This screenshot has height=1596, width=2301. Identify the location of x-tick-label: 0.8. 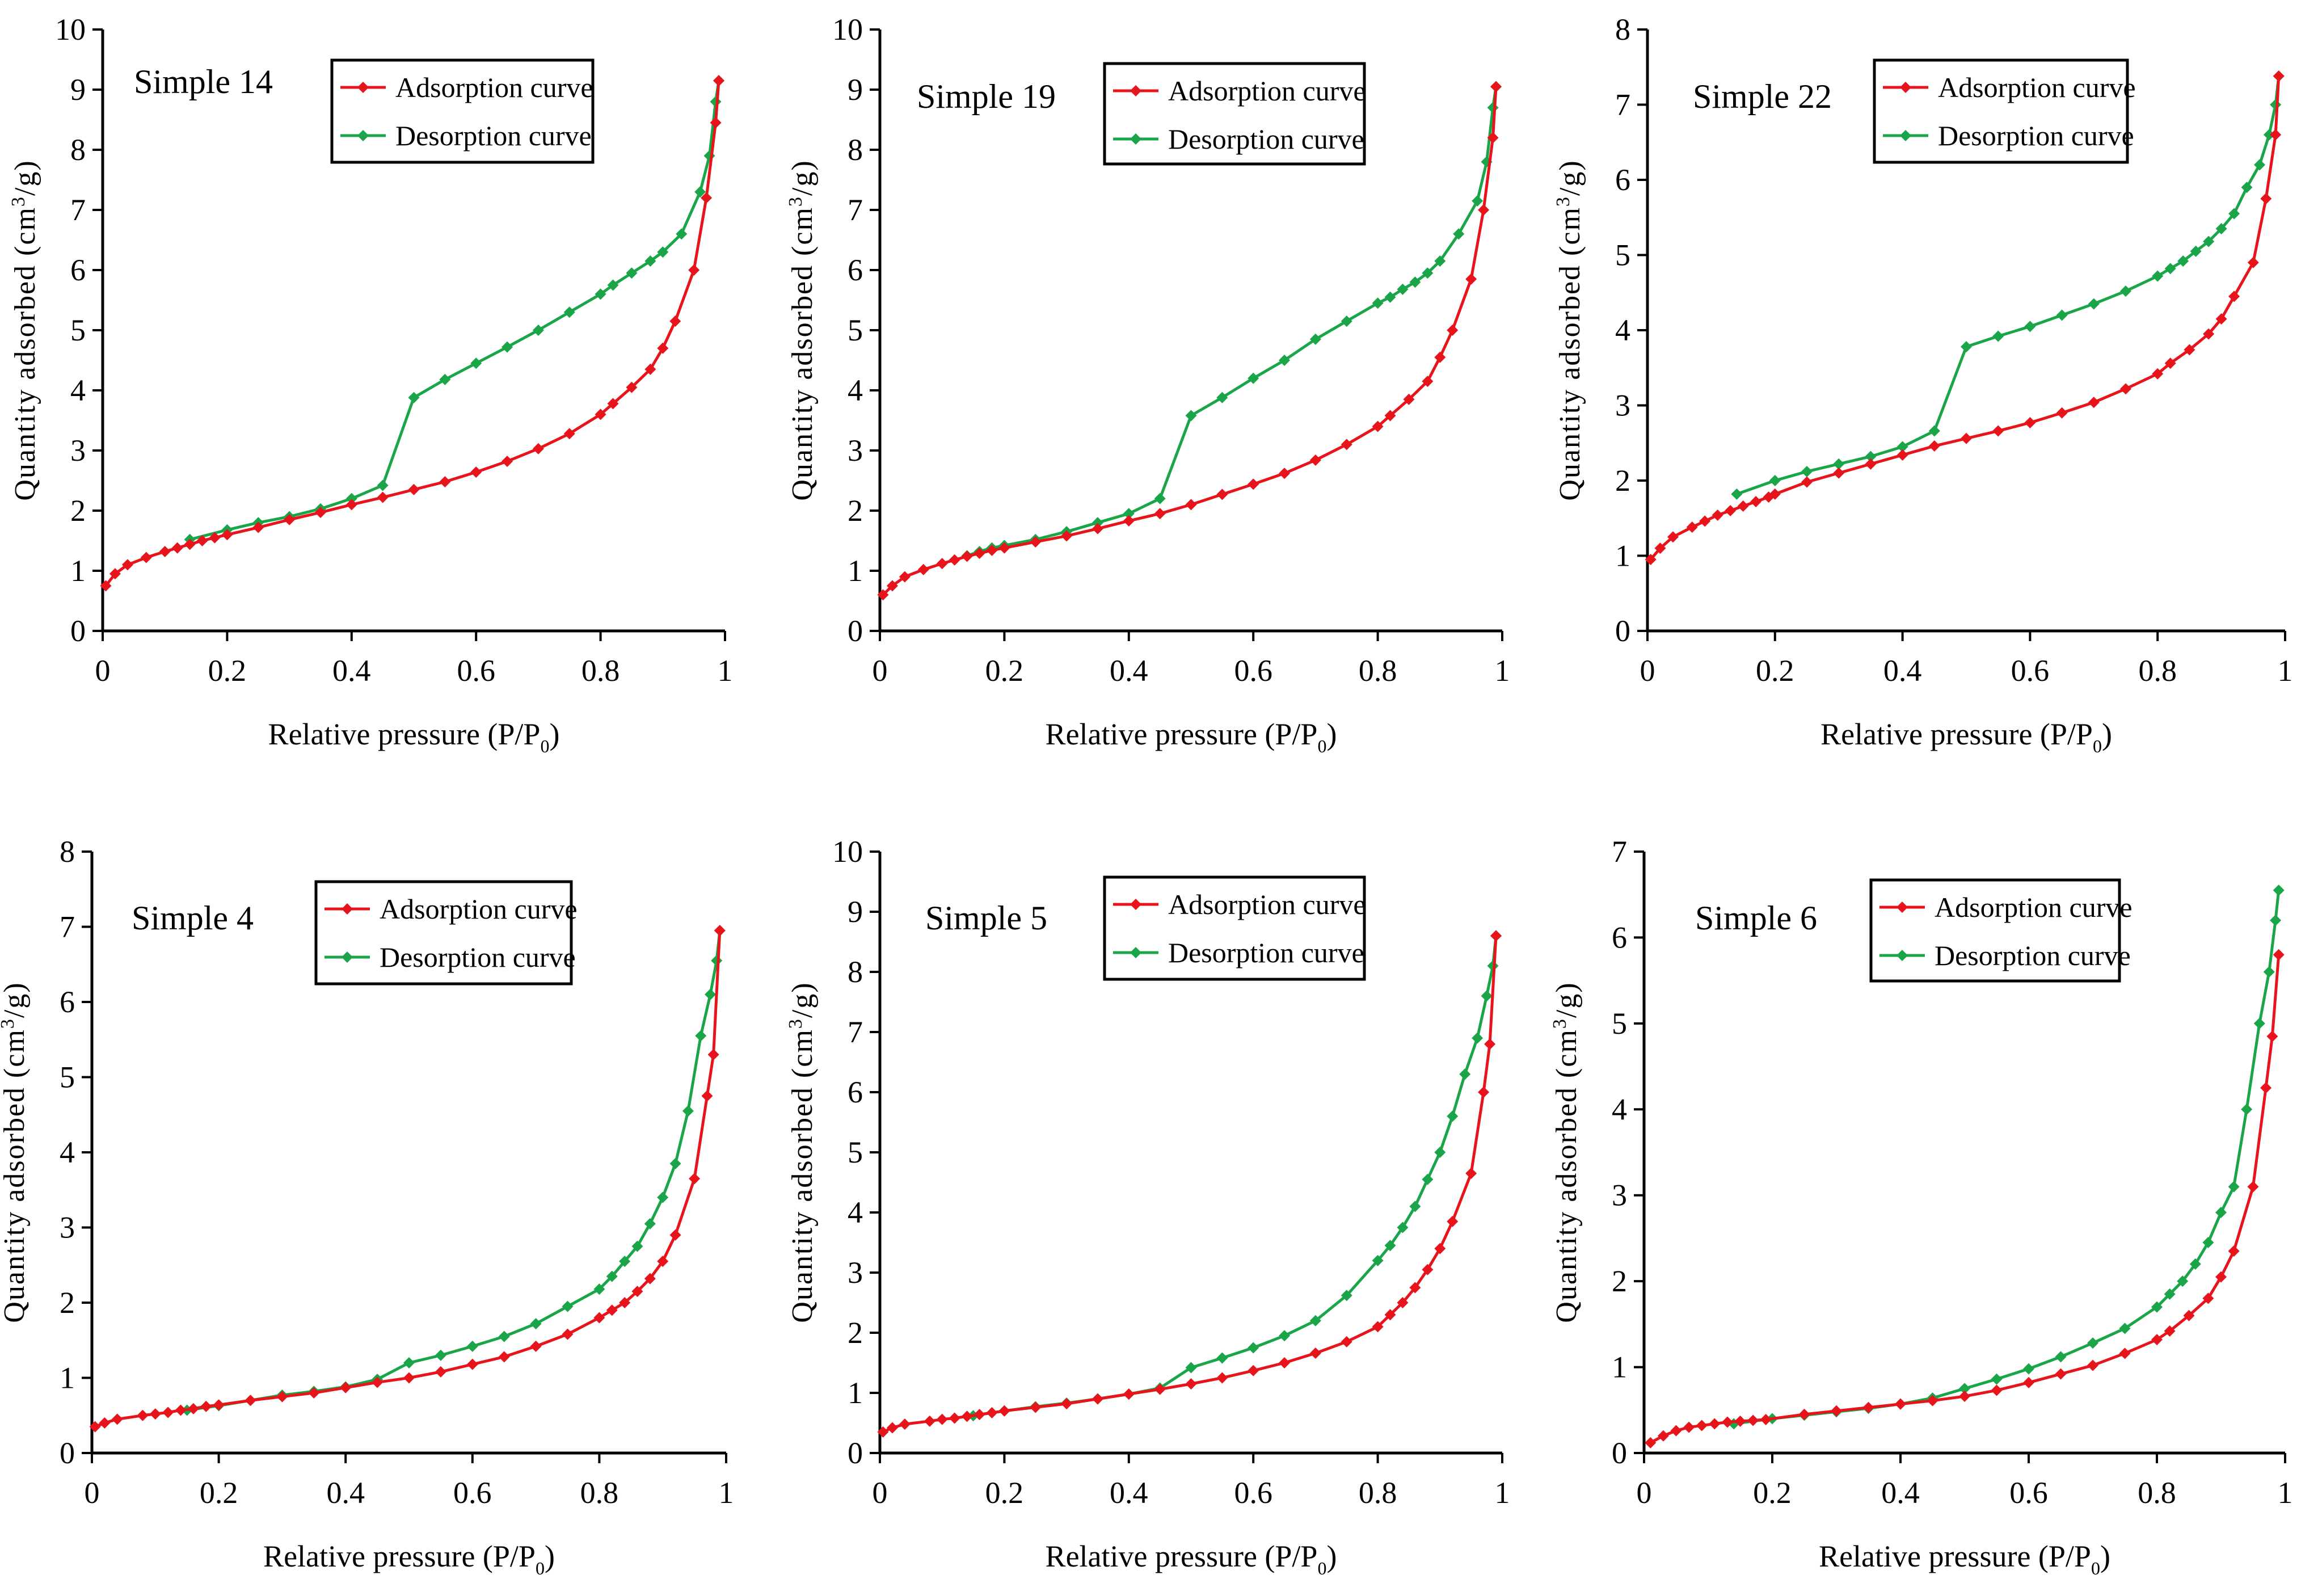
(2157, 1493).